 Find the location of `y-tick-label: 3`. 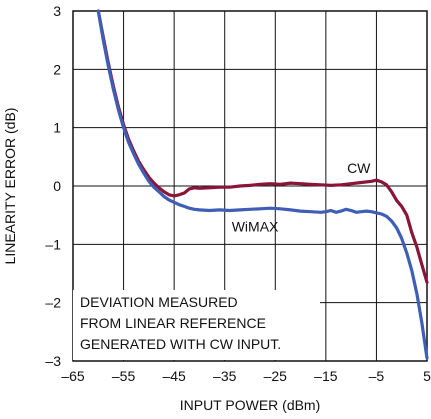

y-tick-label: 3 is located at coordinates (57, 11).